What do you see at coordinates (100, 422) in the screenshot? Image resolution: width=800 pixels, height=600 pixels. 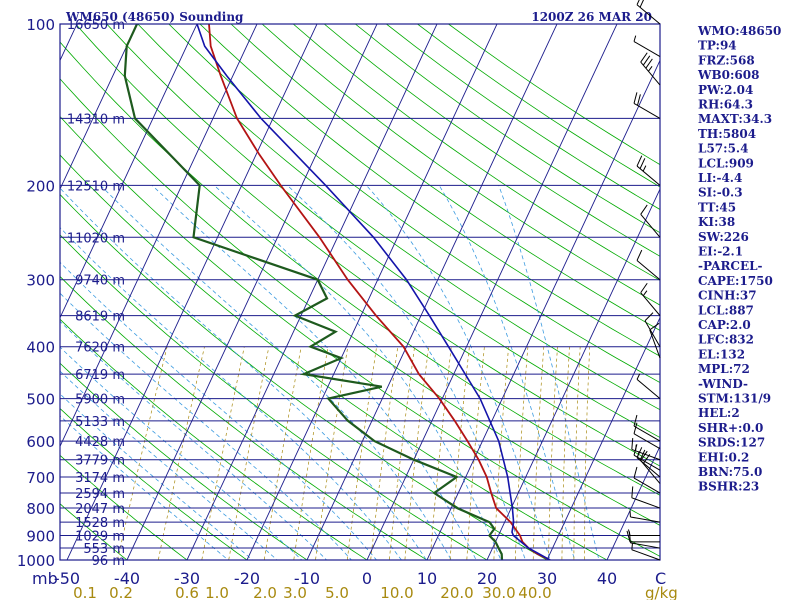 I see `height-label: 5133 m` at bounding box center [100, 422].